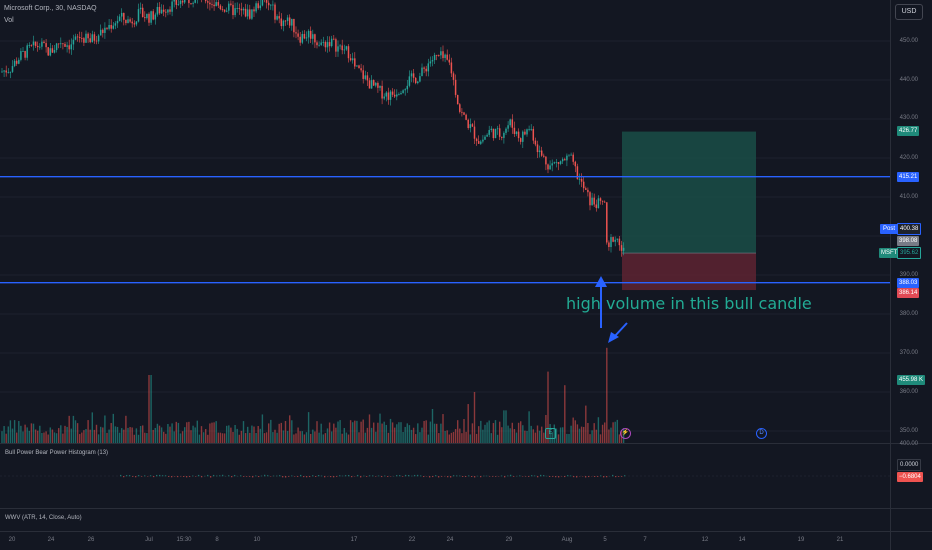  What do you see at coordinates (908, 444) in the screenshot?
I see `price-tick: 400.00` at bounding box center [908, 444].